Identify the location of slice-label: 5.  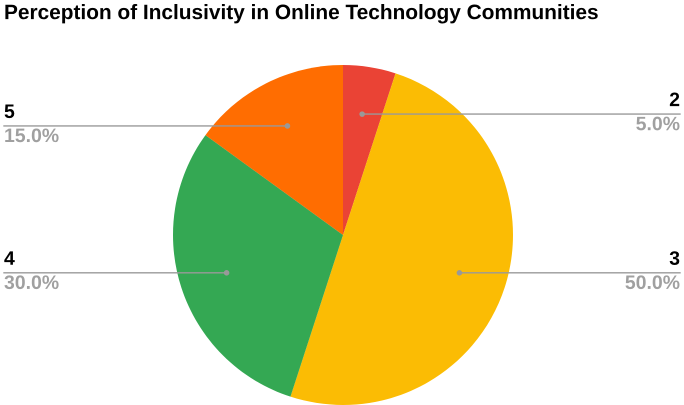
(9, 111).